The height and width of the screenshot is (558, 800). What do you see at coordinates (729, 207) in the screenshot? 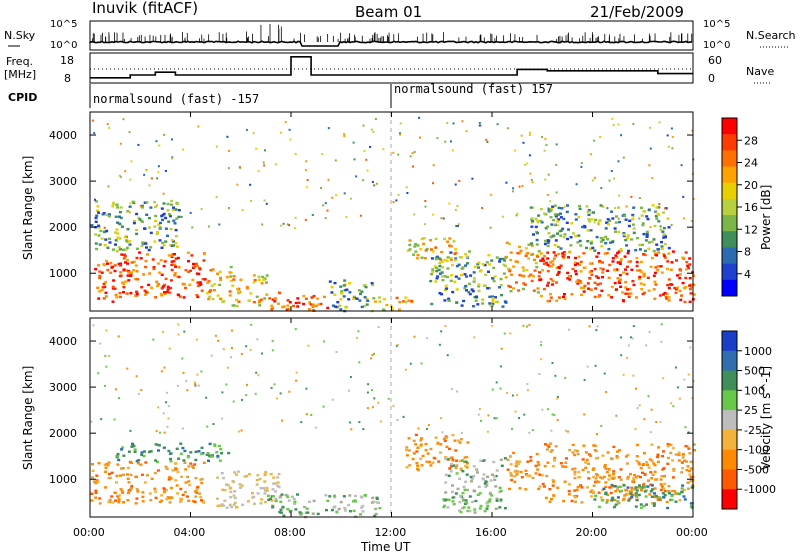
I see `power-colorbar-frame` at bounding box center [729, 207].